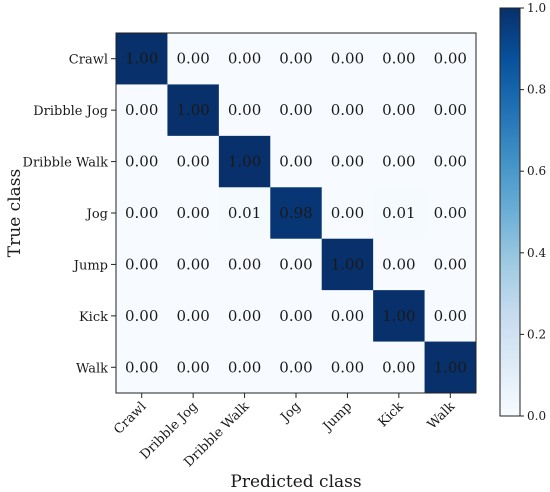  I want to click on y-tick-label: Jump, so click(90, 265).